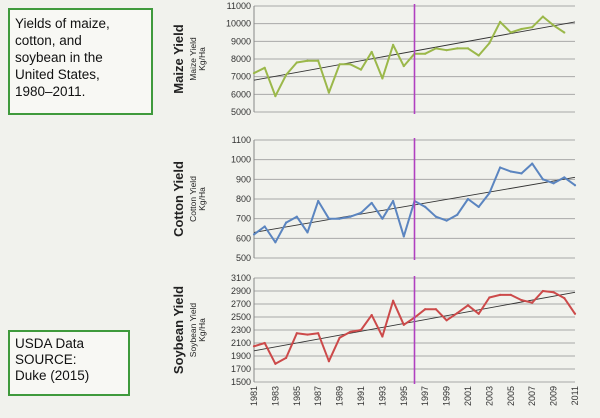  I want to click on cotton-y-tick-label: 600, so click(243, 238).